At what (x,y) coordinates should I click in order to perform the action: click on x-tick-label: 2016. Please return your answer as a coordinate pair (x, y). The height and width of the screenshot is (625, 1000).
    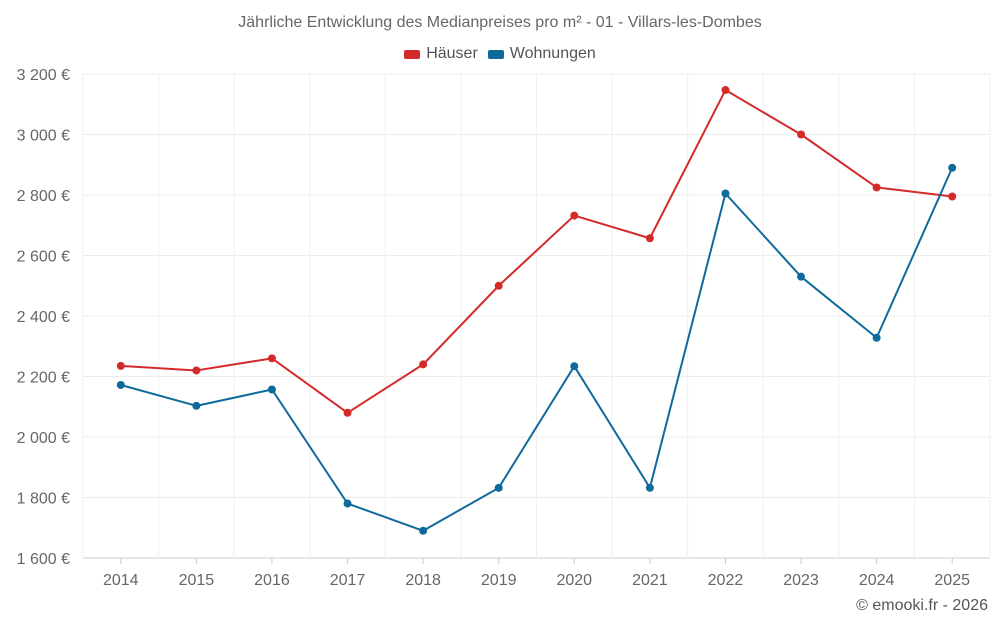
    Looking at the image, I should click on (272, 580).